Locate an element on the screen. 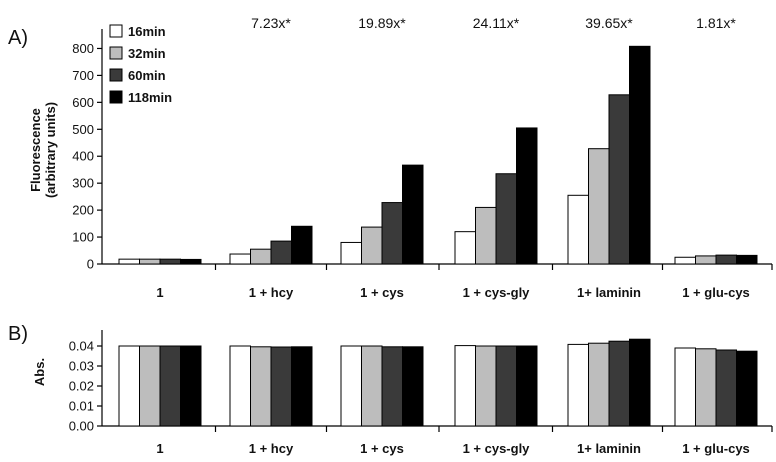  panel-a-fold-annotation: 7.23x* is located at coordinates (271, 23).